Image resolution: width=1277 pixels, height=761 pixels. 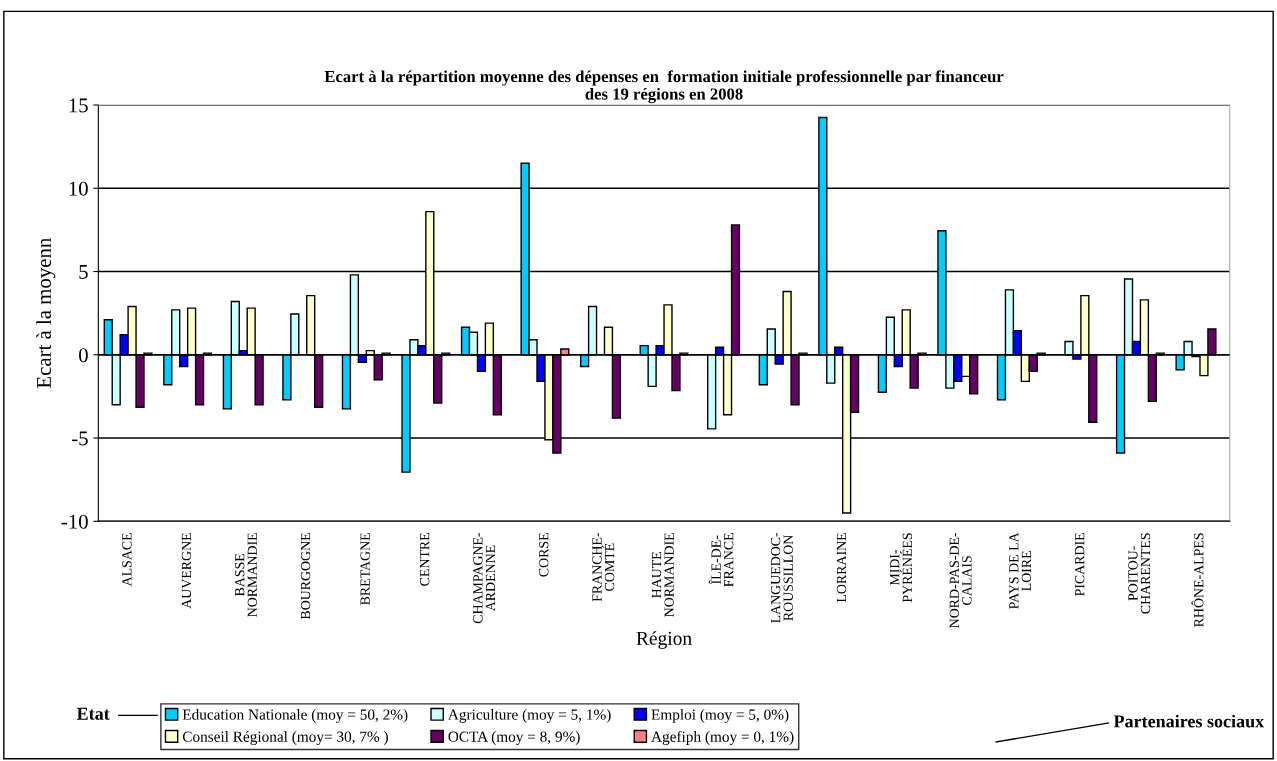 I want to click on x-tick-label: ÎLE-DE- FRANCE, so click(x=721, y=560).